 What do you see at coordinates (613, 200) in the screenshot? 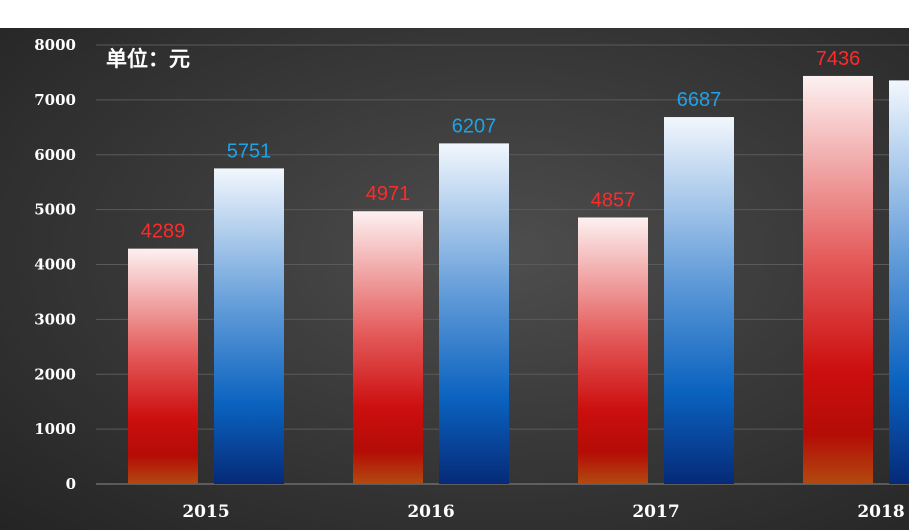
I see `data-label: 4857` at bounding box center [613, 200].